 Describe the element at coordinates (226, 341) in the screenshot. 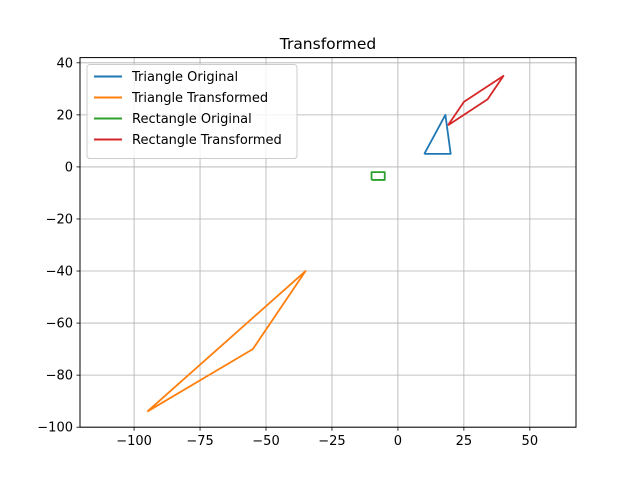

I see `series-line-triangle-transformed` at that location.